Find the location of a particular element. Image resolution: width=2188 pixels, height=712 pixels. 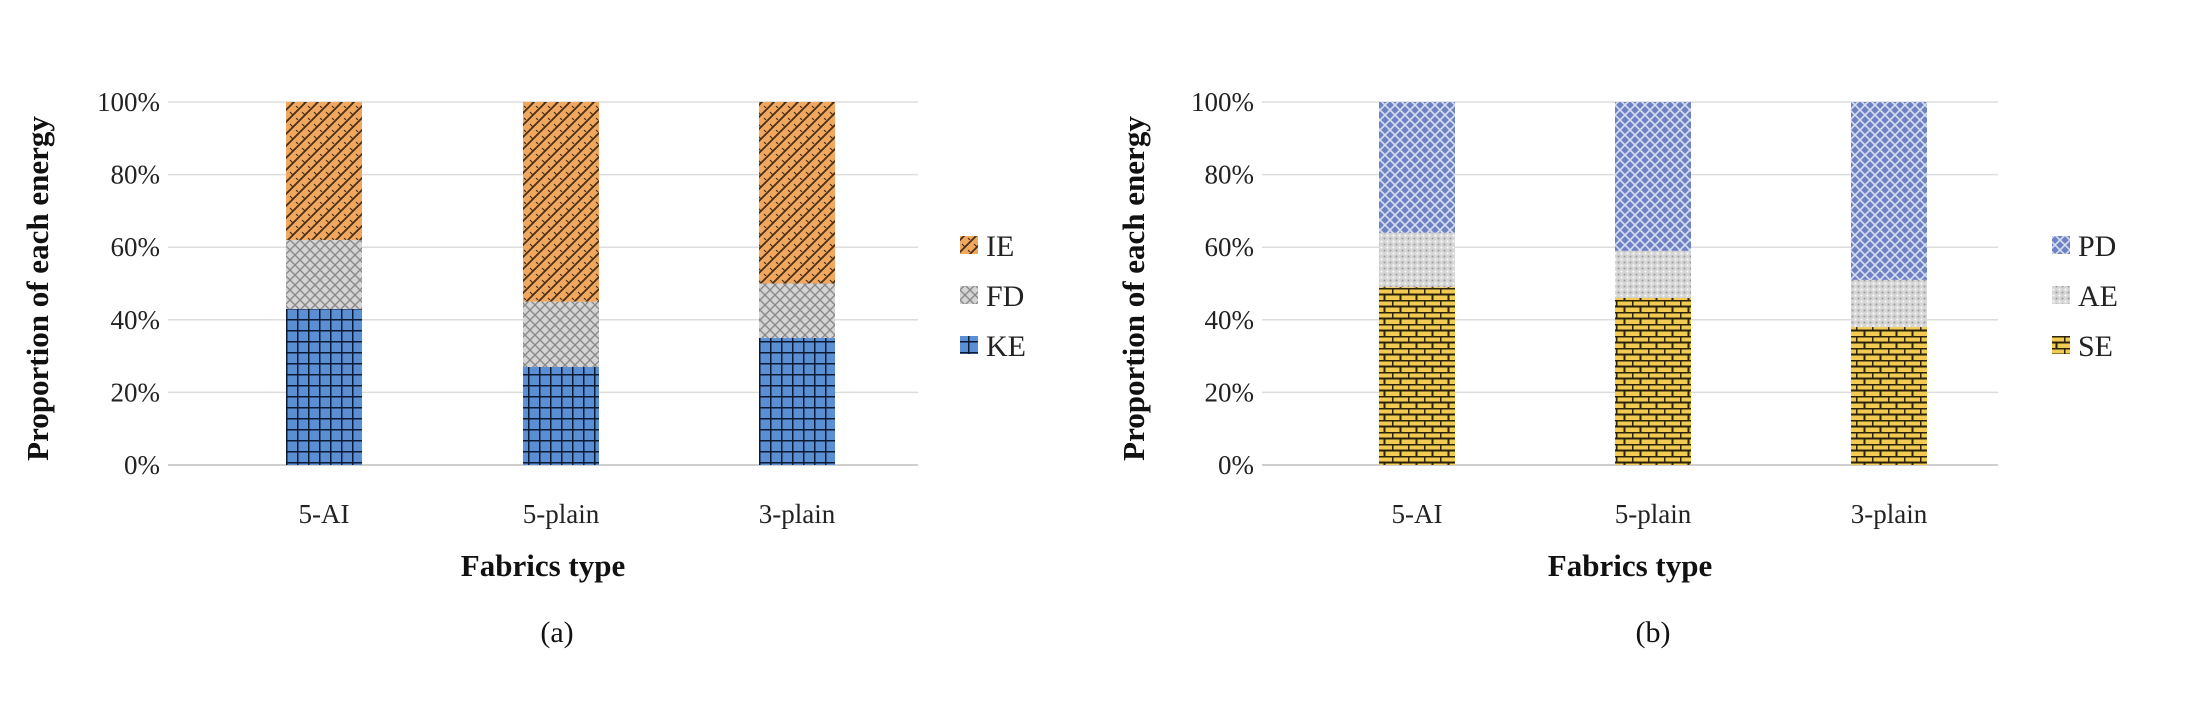

chart-b-caption: (b) is located at coordinates (1653, 632).